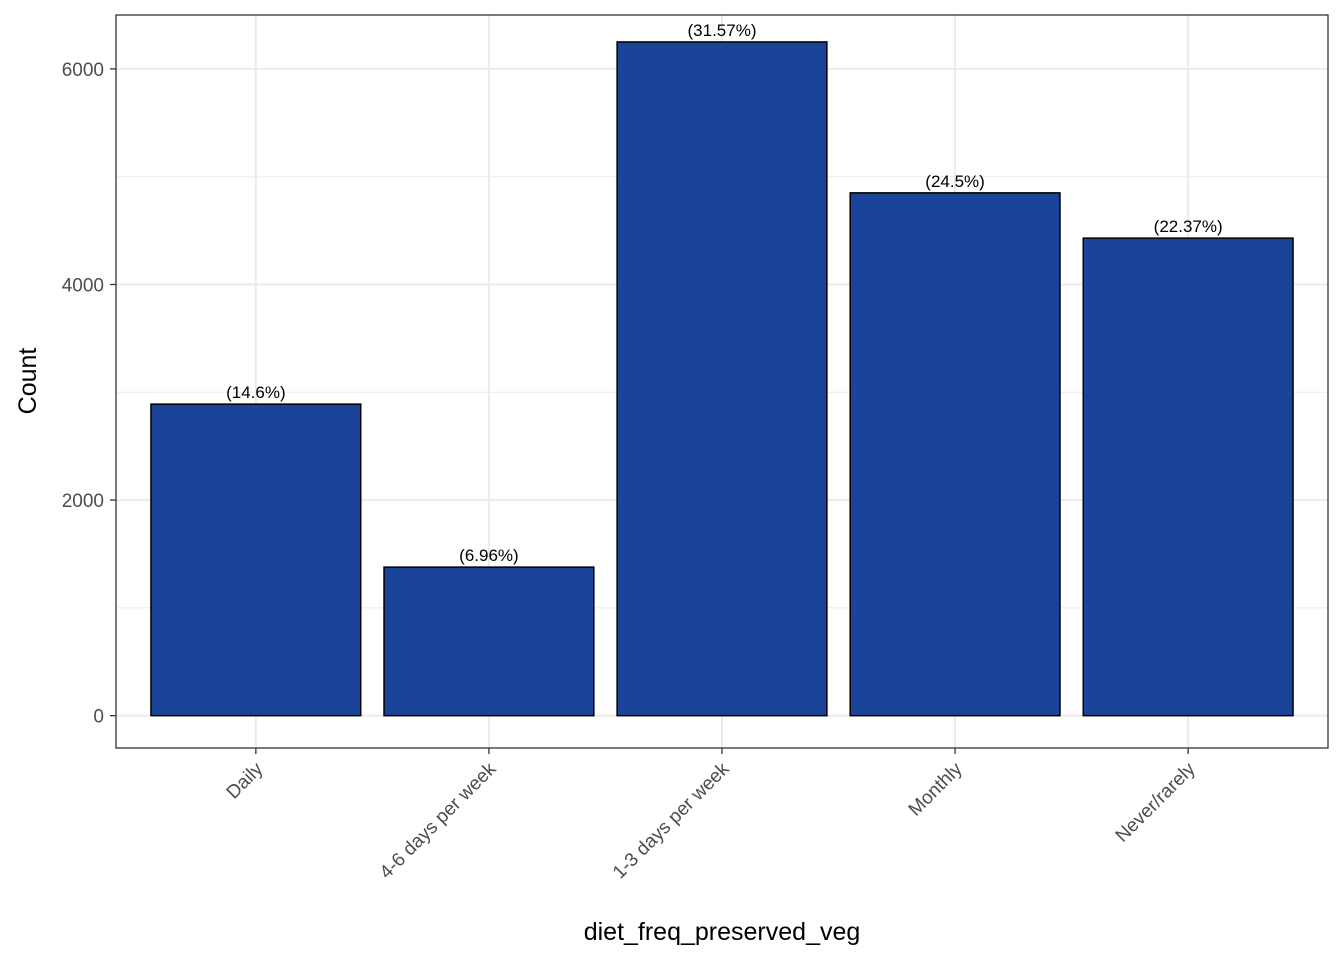 This screenshot has width=1344, height=960. I want to click on y-tick-label: 6000, so click(83, 70).